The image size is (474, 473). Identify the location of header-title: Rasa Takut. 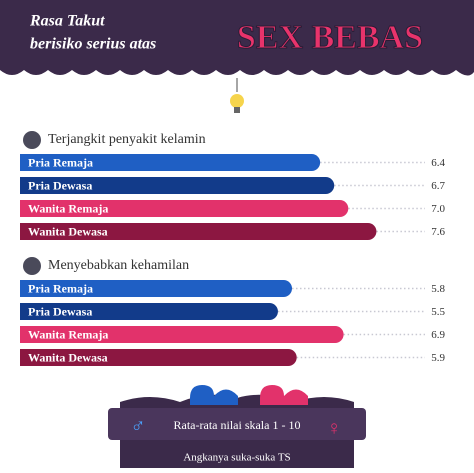
(67, 21).